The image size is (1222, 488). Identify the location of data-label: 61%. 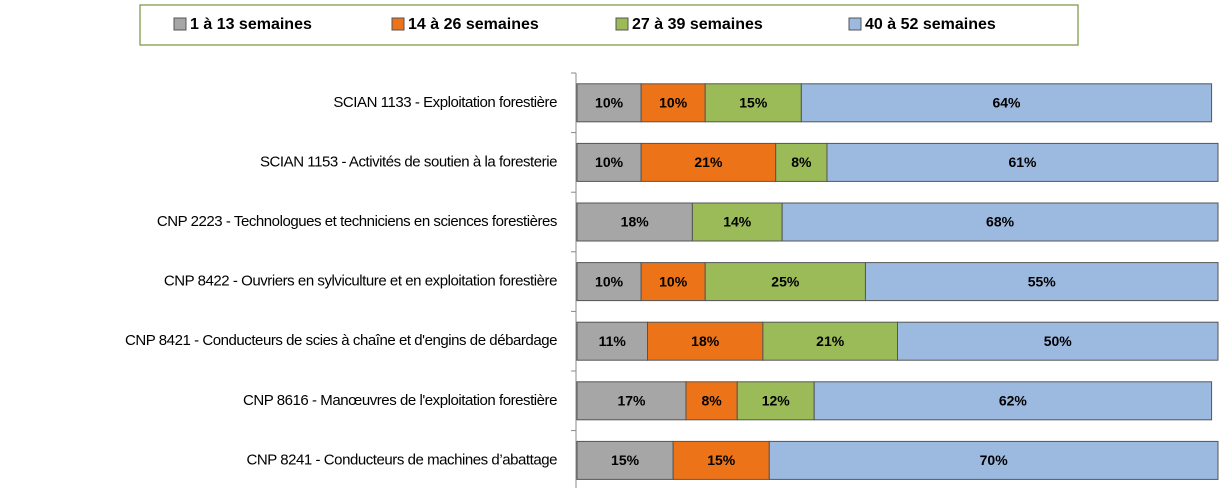
(1022, 162).